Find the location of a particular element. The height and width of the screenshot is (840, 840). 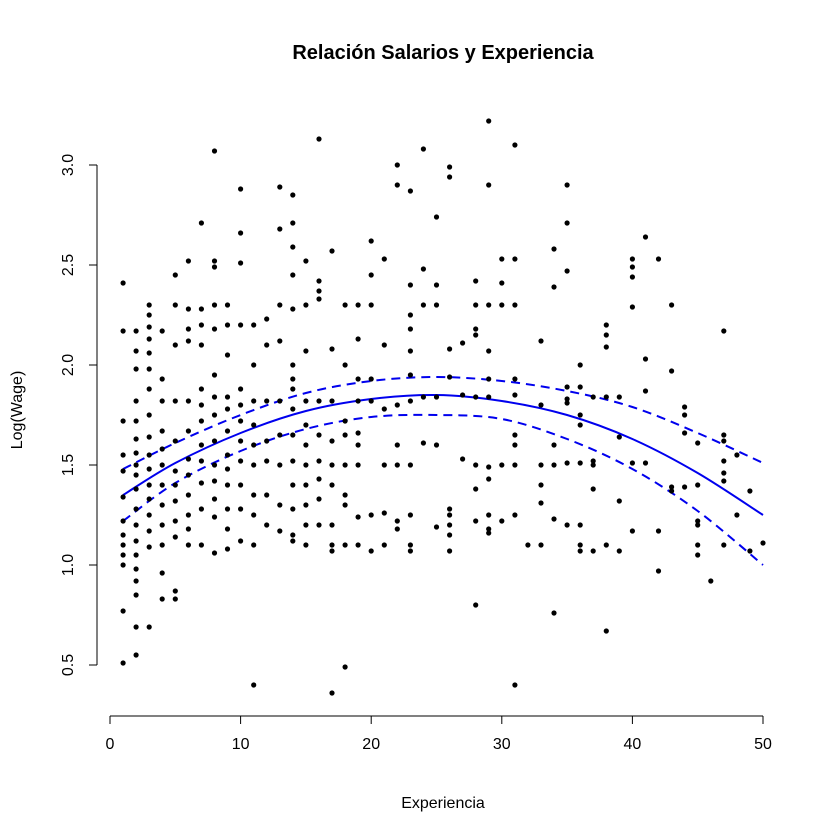

confidence-band-line is located at coordinates (443, 422).